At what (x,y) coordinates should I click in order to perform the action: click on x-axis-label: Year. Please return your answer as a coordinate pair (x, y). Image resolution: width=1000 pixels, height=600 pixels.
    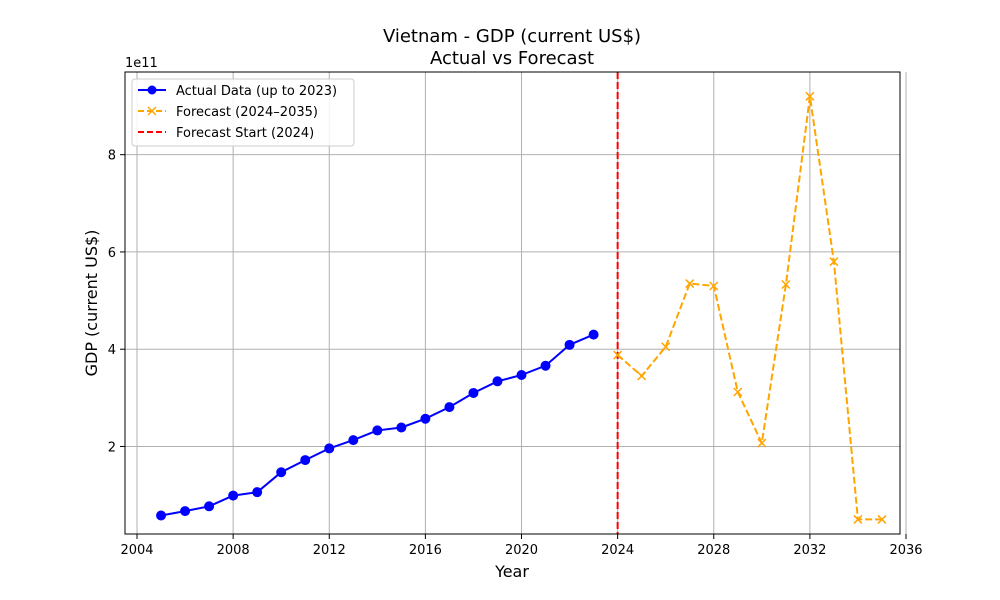
    Looking at the image, I should click on (511, 571).